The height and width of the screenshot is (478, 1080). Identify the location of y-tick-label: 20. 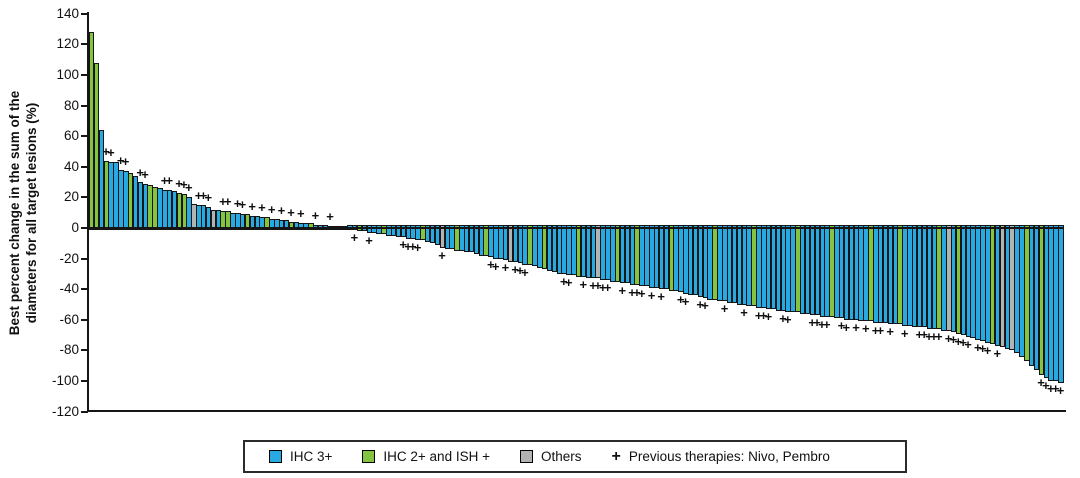
(71, 197).